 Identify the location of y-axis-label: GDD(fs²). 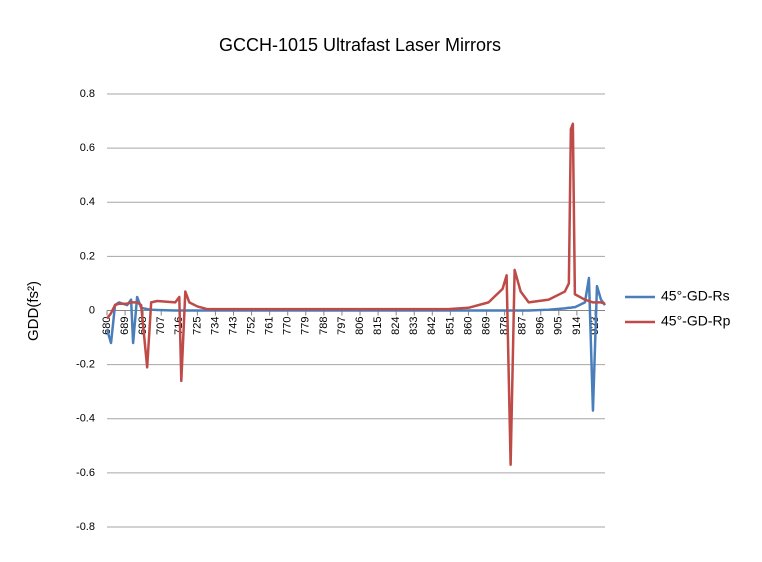
(33, 311).